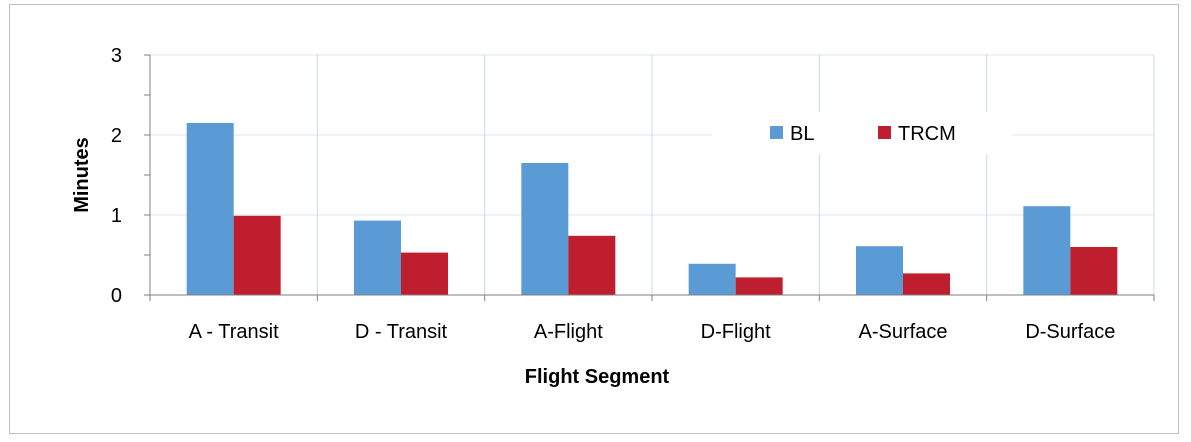 This screenshot has height=442, width=1191. Describe the element at coordinates (116, 56) in the screenshot. I see `y-tick-label: 3` at that location.